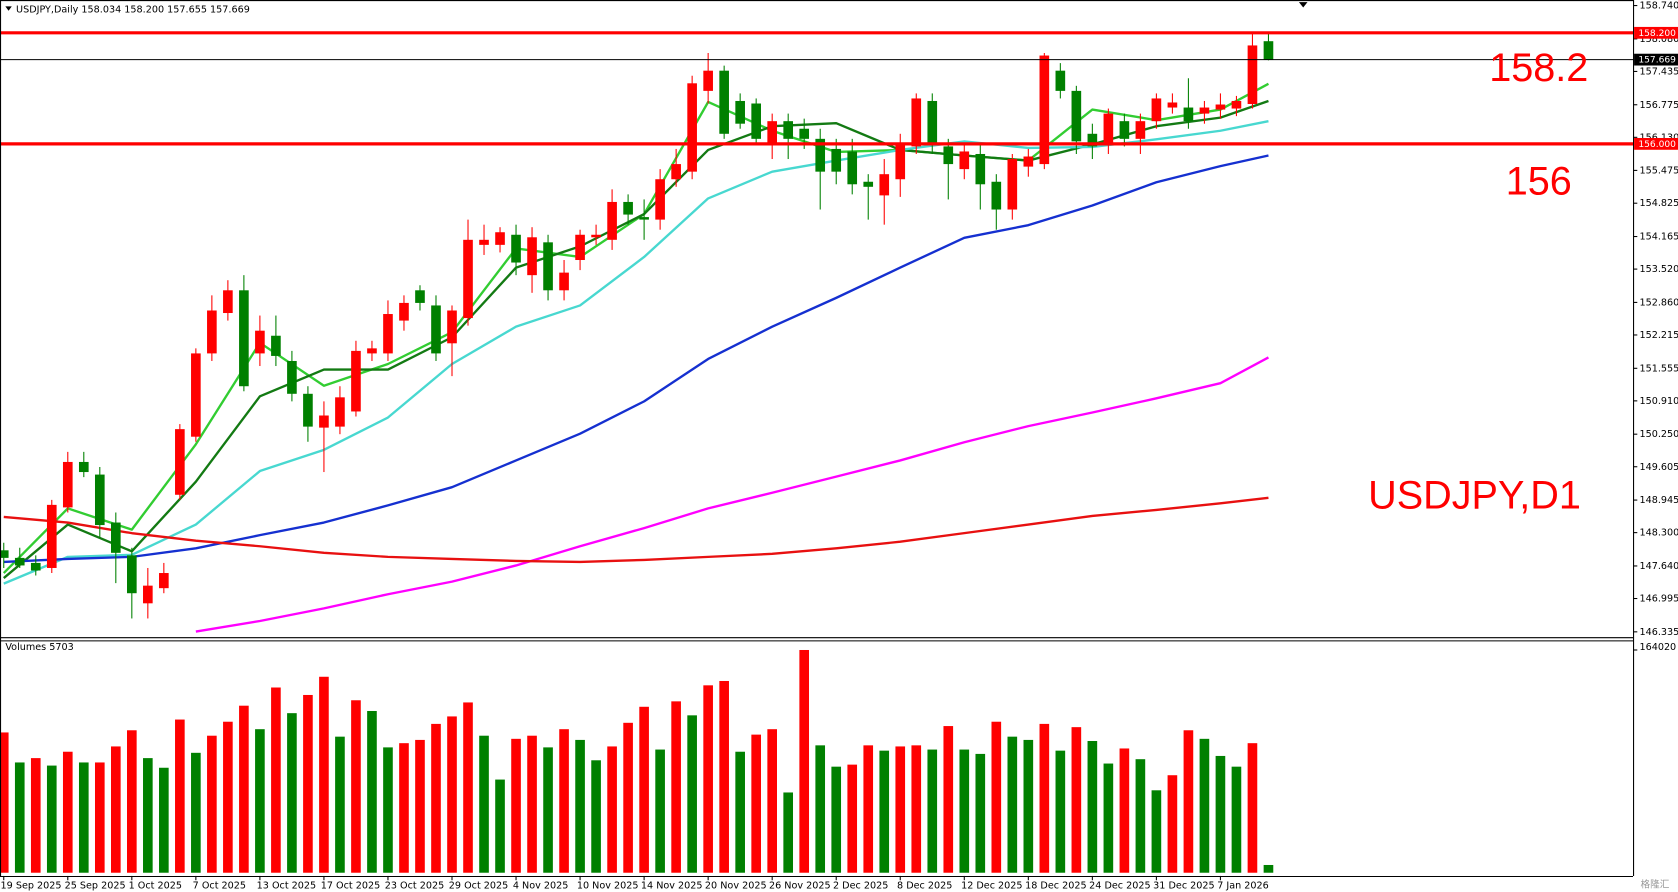 The height and width of the screenshot is (892, 1678). What do you see at coordinates (1658, 533) in the screenshot?
I see `y-tick-label: 148.300` at bounding box center [1658, 533].